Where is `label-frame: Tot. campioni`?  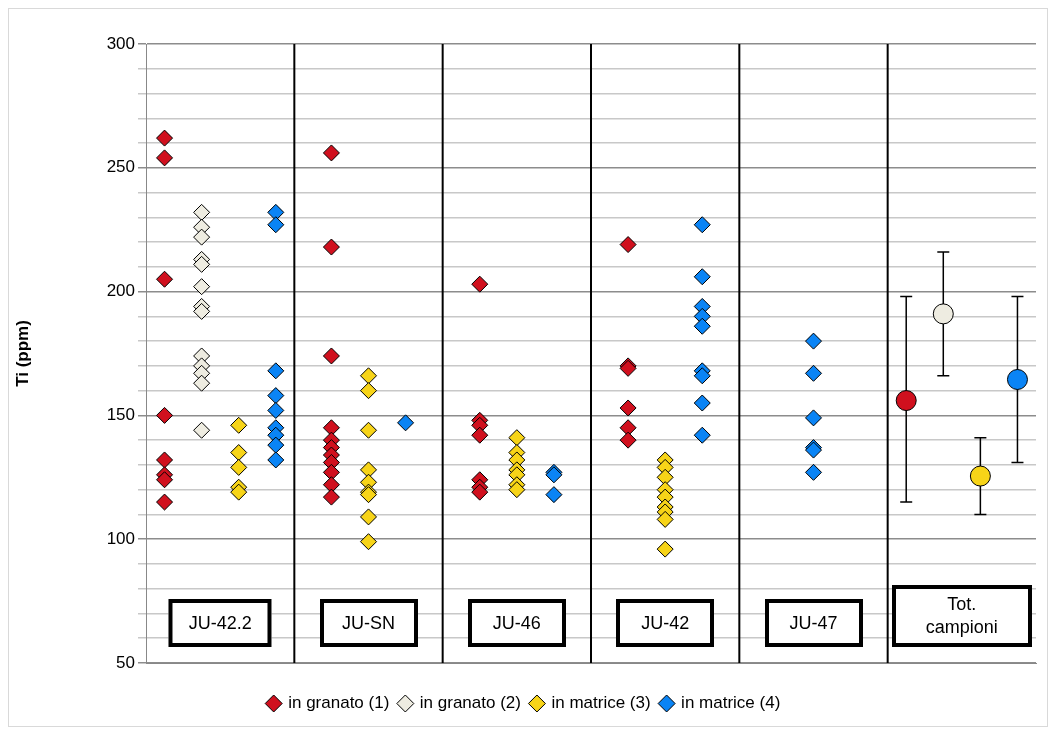 label-frame: Tot. campioni is located at coordinates (961, 616).